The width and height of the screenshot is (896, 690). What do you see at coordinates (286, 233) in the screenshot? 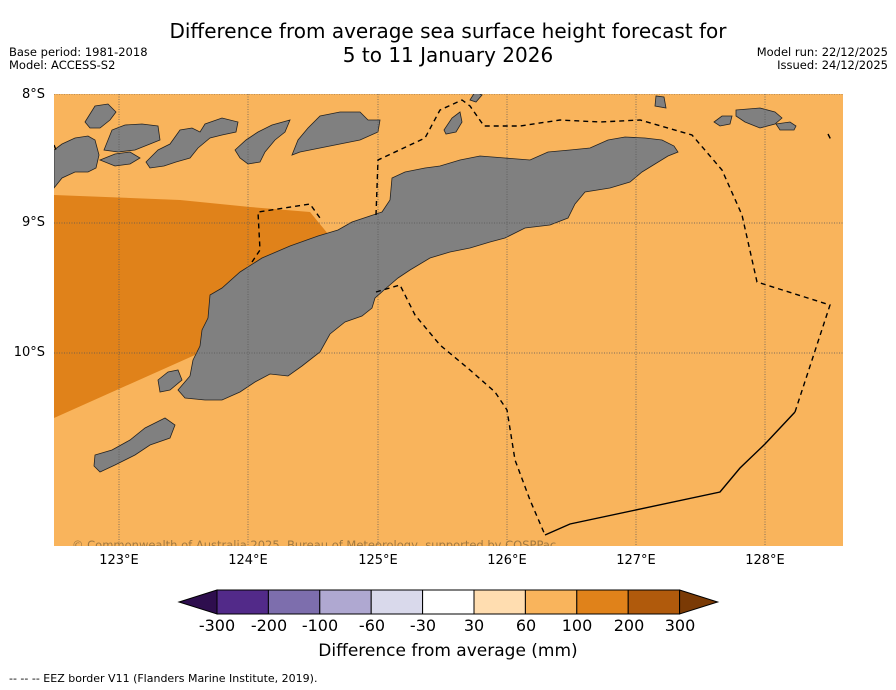
I see `eez-oecusse` at bounding box center [286, 233].